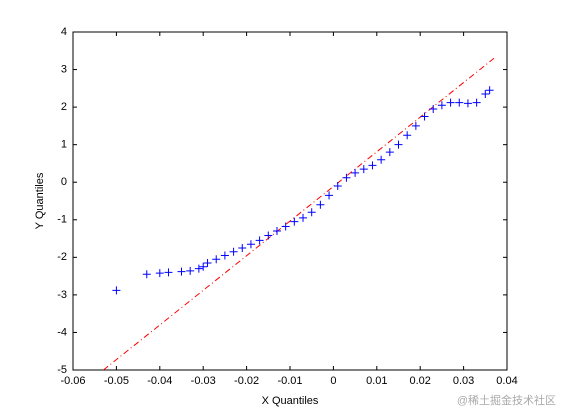 The height and width of the screenshot is (419, 563). I want to click on x-axis-label: X Quantiles, so click(290, 401).